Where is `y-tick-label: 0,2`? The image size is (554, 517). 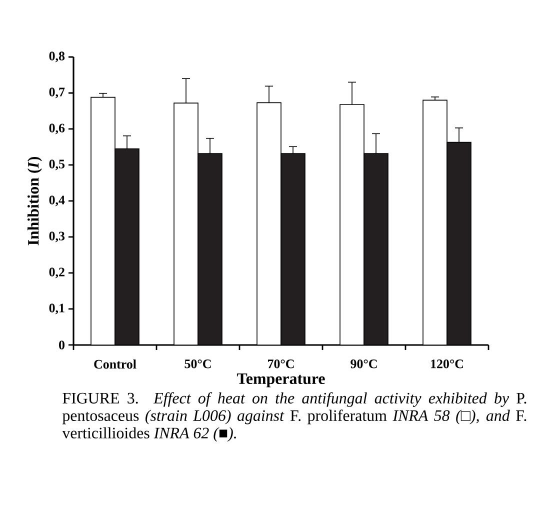
y-tick-label: 0,2 is located at coordinates (56, 273).